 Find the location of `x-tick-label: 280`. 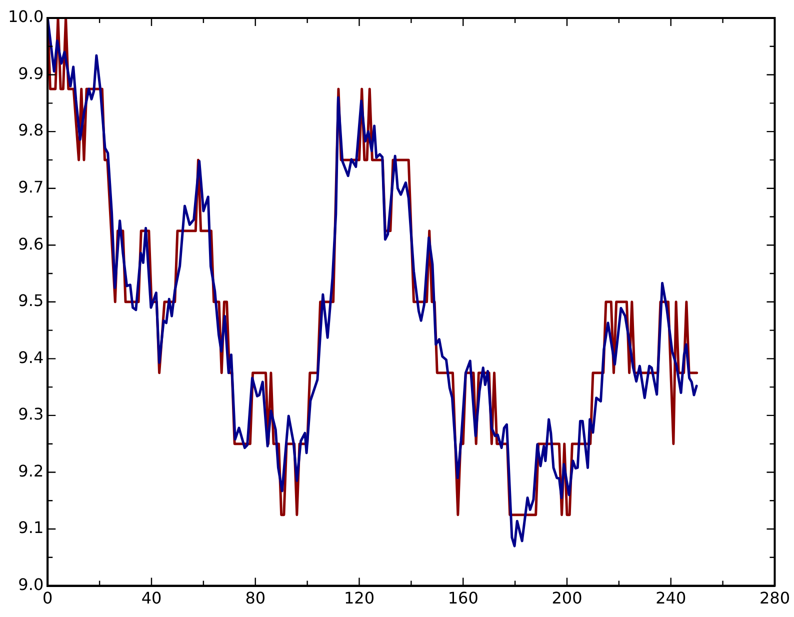

x-tick-label: 280 is located at coordinates (774, 598).